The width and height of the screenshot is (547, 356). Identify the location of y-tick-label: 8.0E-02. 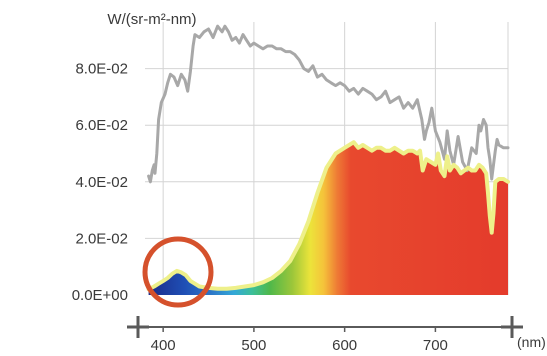
(101, 69).